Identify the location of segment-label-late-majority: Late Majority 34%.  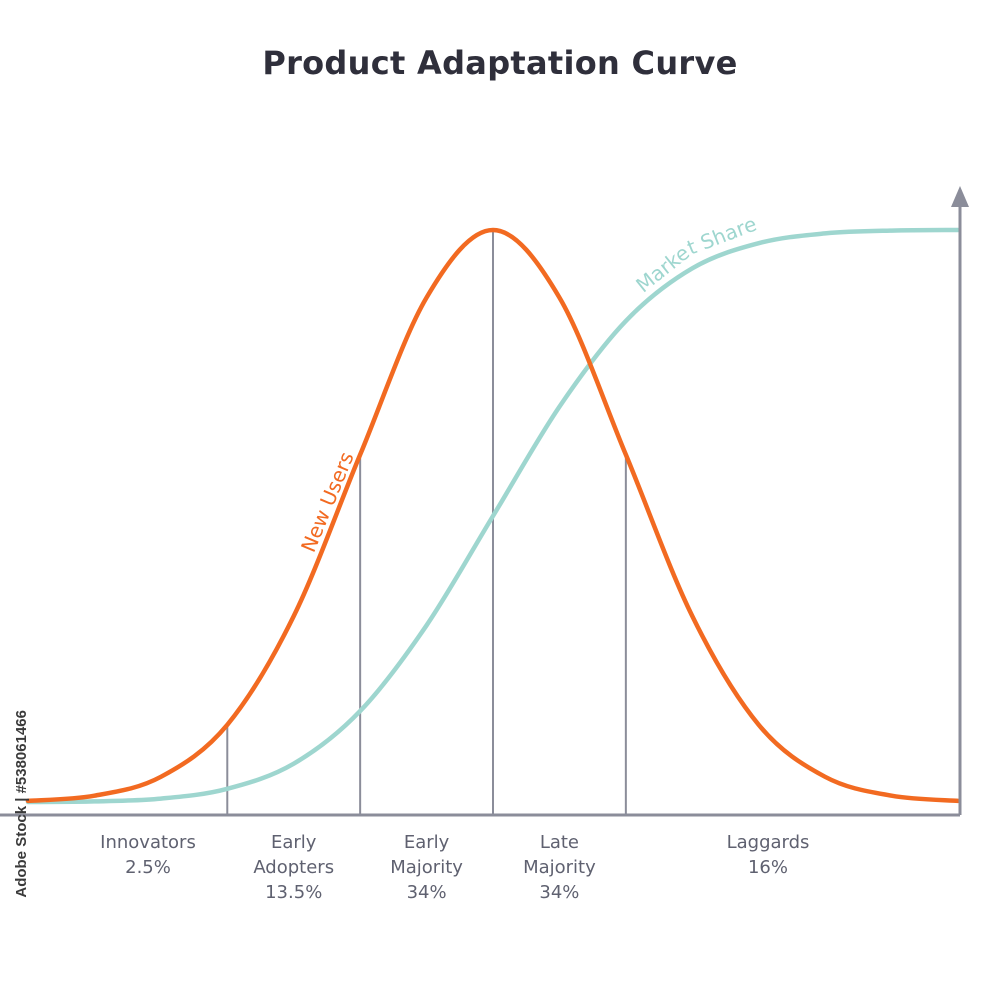
(559, 867).